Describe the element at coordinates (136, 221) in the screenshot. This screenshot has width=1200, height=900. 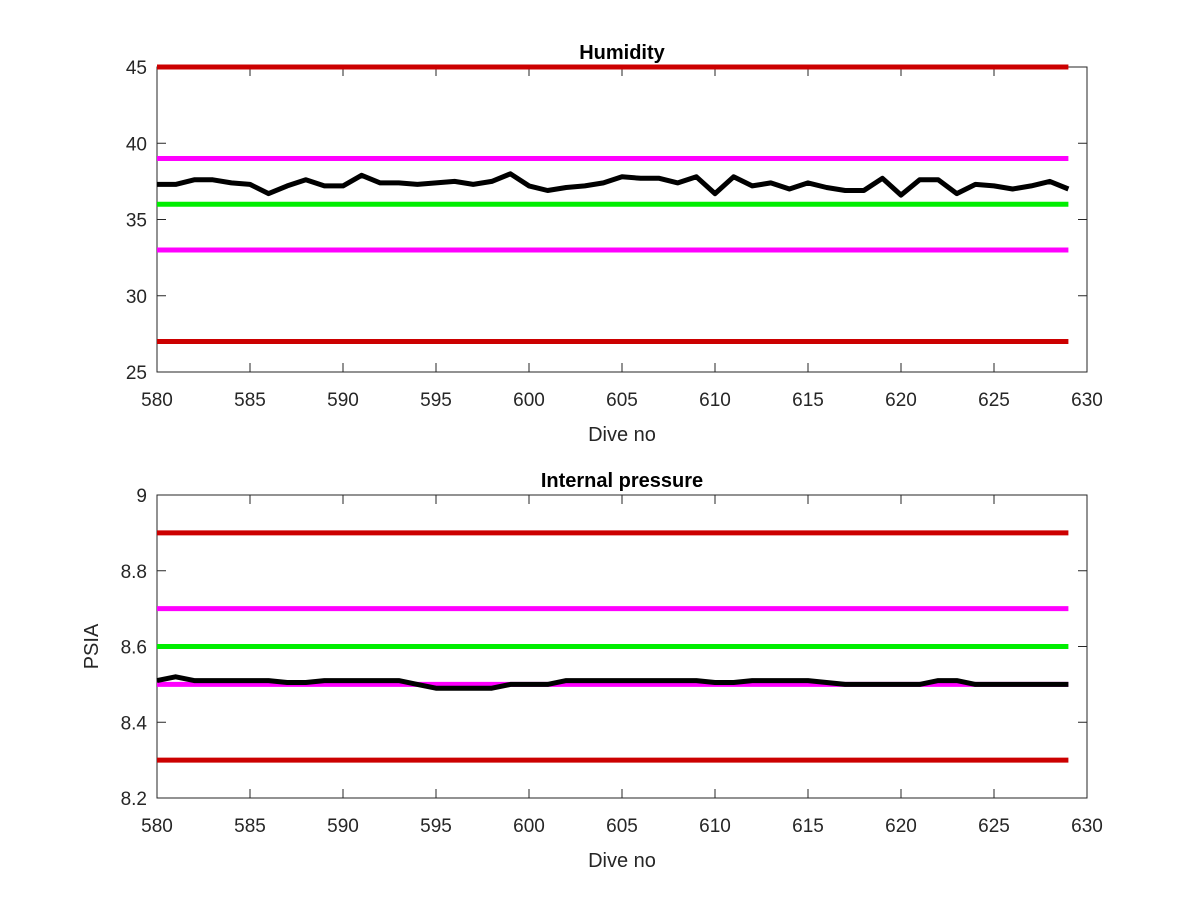
I see `y-tick-label: 35` at that location.